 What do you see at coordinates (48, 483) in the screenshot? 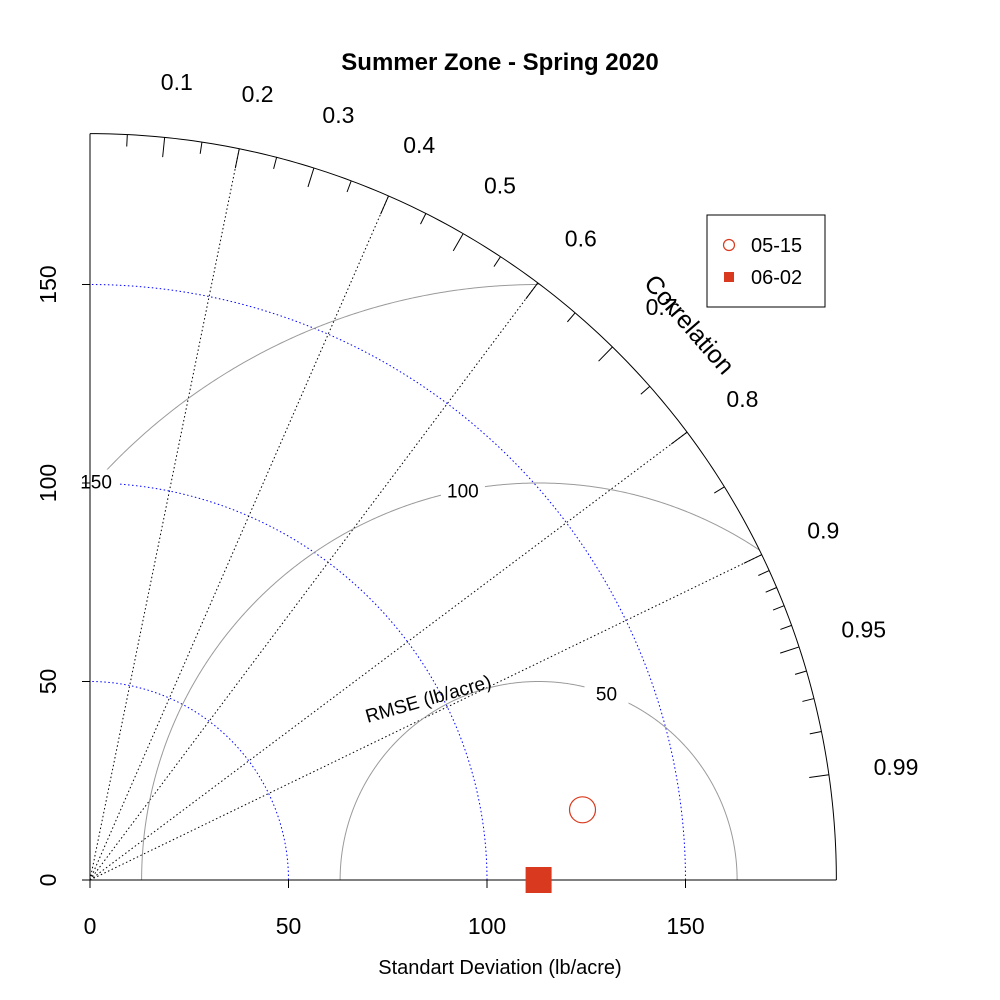
I see `y-tick-label-100: 100` at bounding box center [48, 483].